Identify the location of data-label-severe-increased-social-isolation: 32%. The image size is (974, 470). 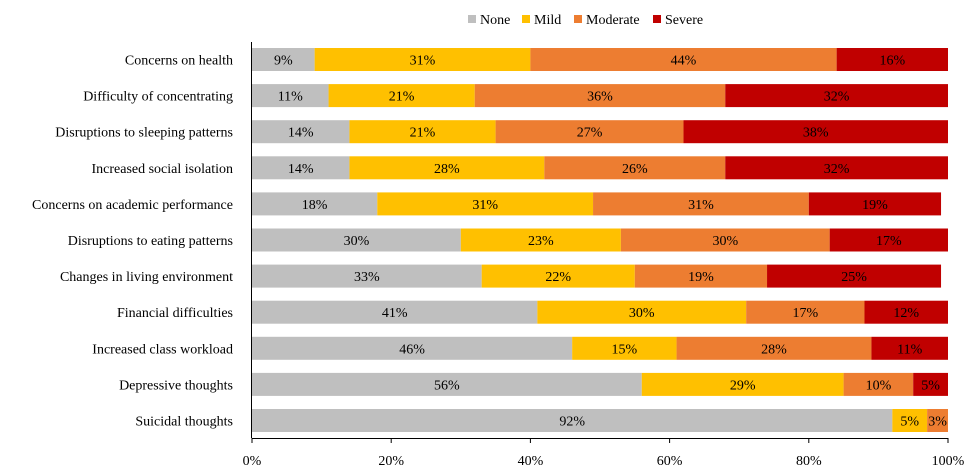
(837, 169).